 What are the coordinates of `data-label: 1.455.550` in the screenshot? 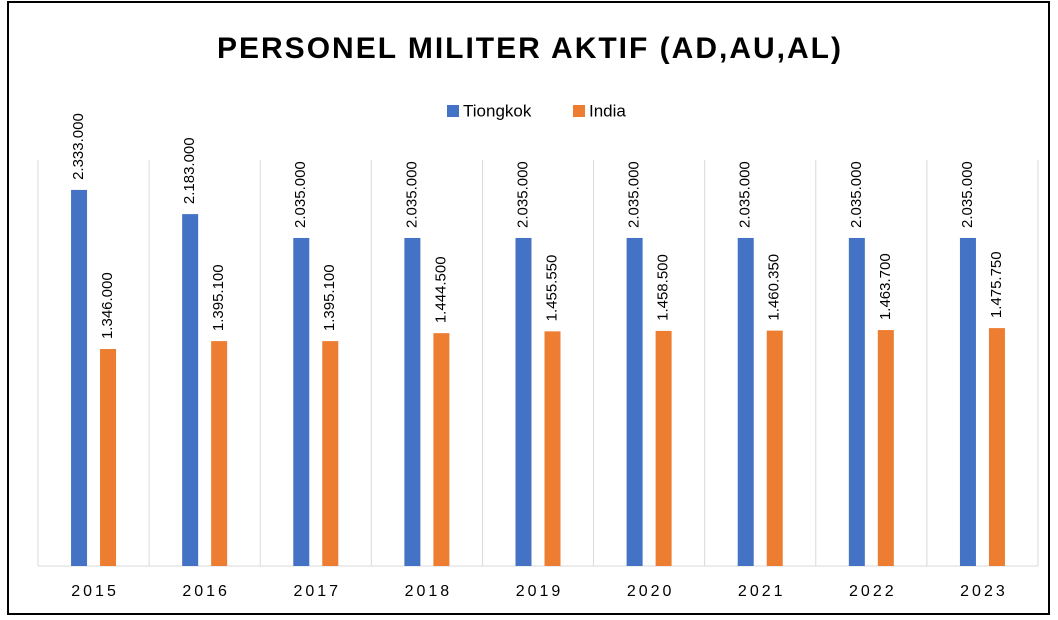 It's located at (551, 288).